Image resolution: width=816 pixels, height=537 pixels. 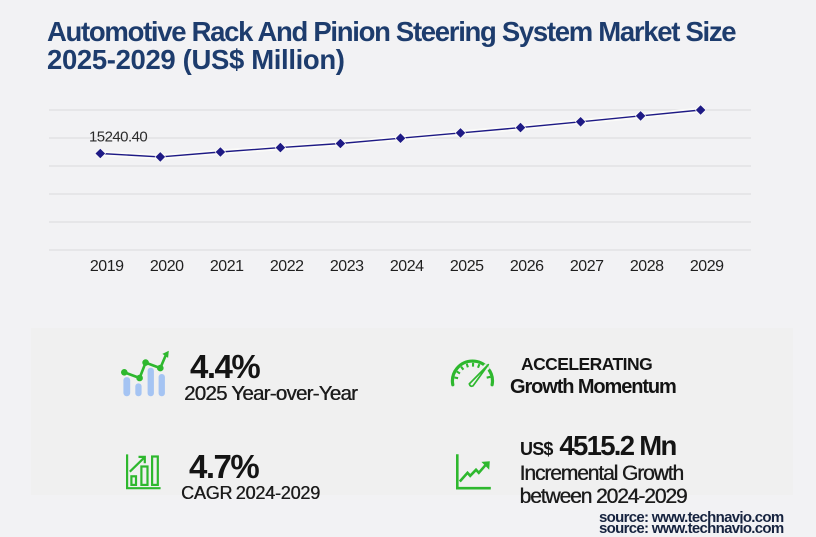 I want to click on svg-text: 2026, so click(x=527, y=266).